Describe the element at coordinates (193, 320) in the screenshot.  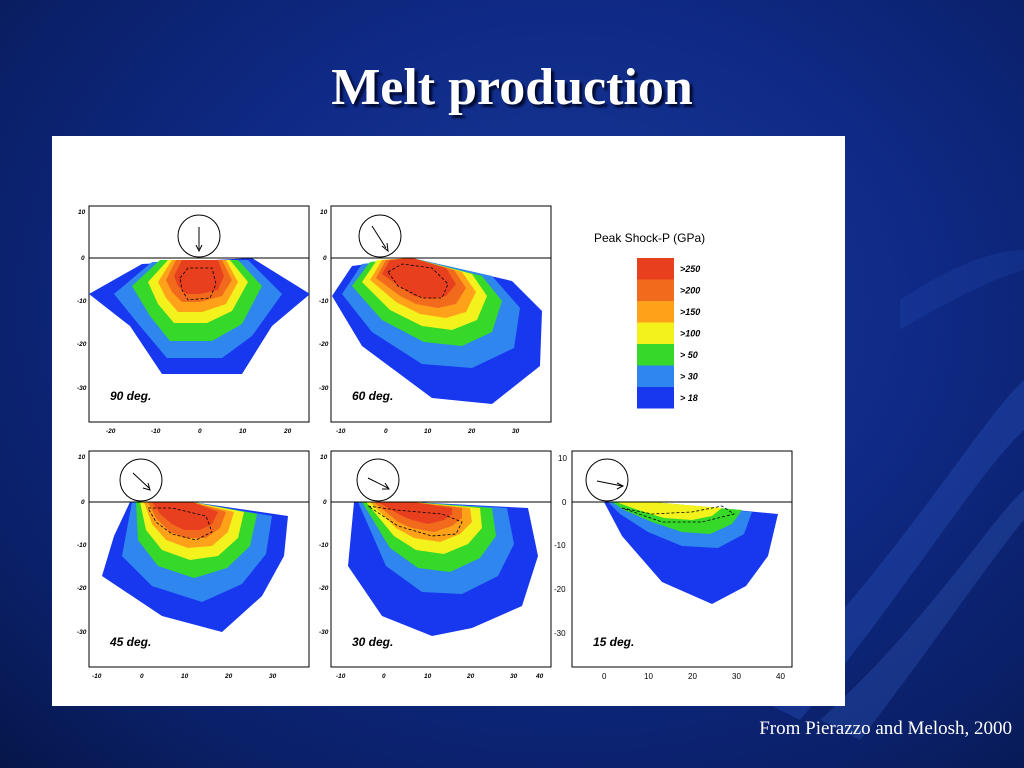
I see `panel-90deg: 90 deg. -20 -10 0 10 20 10 0 -10 -20 -30` at that location.